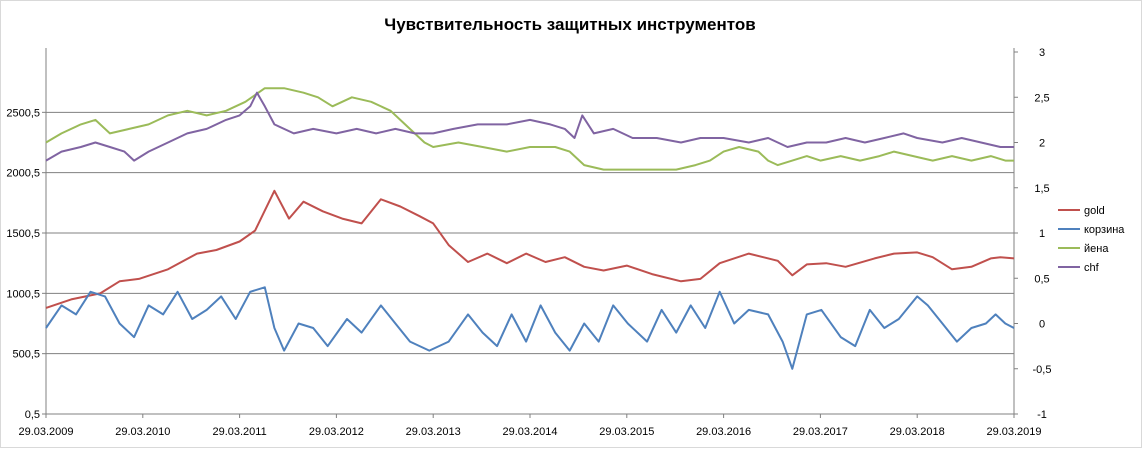 The height and width of the screenshot is (453, 1142). What do you see at coordinates (1042, 144) in the screenshot?
I see `right-tick-label: 2` at bounding box center [1042, 144].